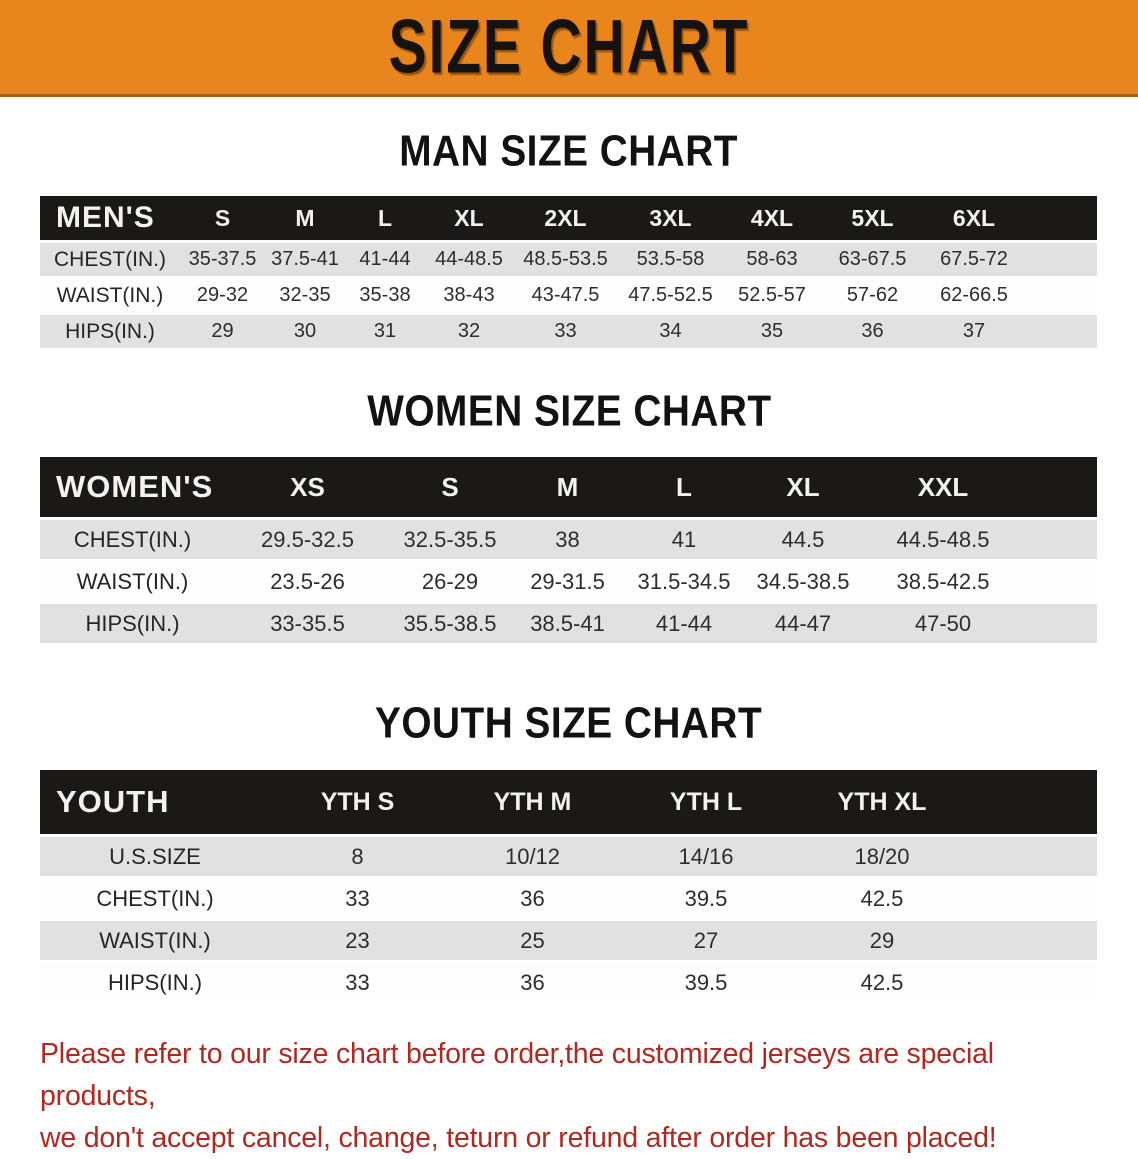 Image resolution: width=1138 pixels, height=1159 pixels. I want to click on size-cell: 31.5-34.5, so click(684, 581).